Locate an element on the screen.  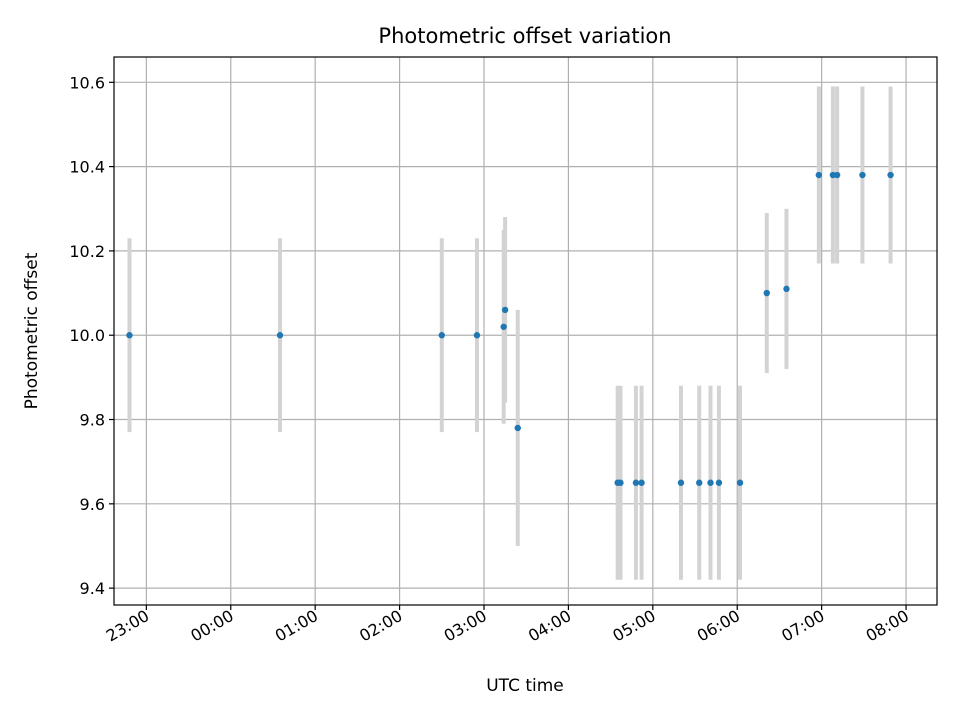
y-tick-label: 10.0 is located at coordinates (87, 335).